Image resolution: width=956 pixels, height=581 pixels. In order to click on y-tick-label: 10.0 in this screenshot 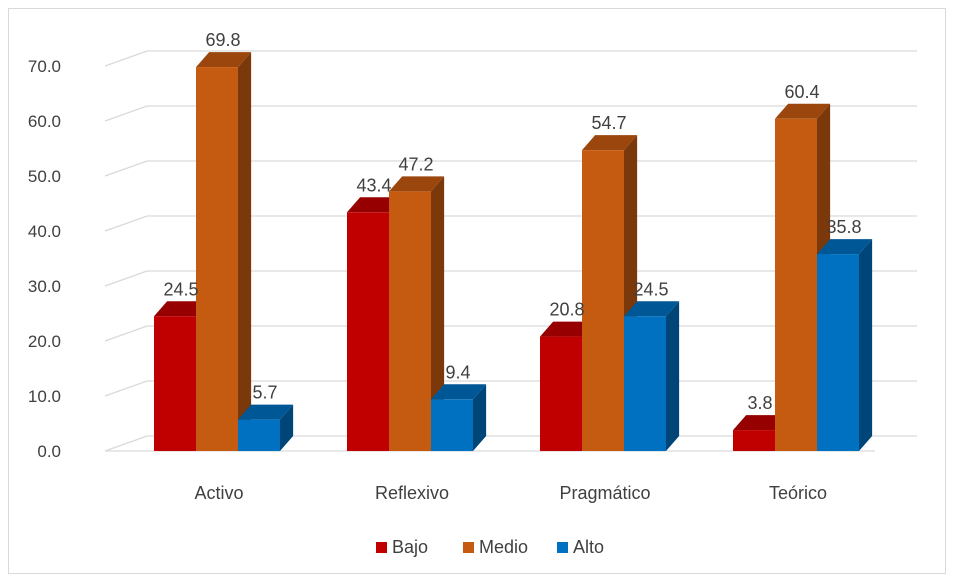, I will do `click(44, 396)`.